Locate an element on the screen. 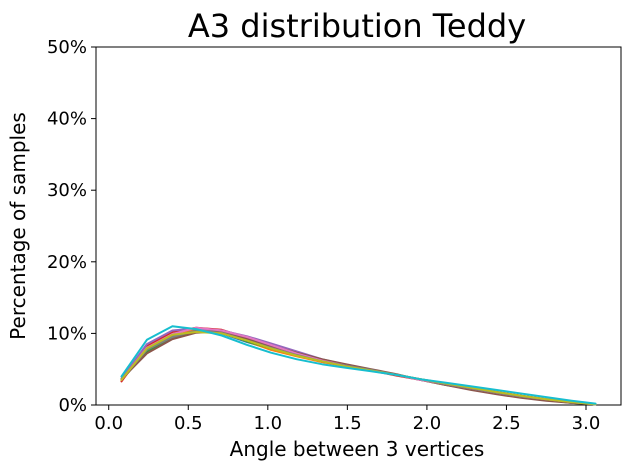 This screenshot has height=470, width=630. y-axis: 0% 10% 20% 30% 40% 50% is located at coordinates (71, 226).